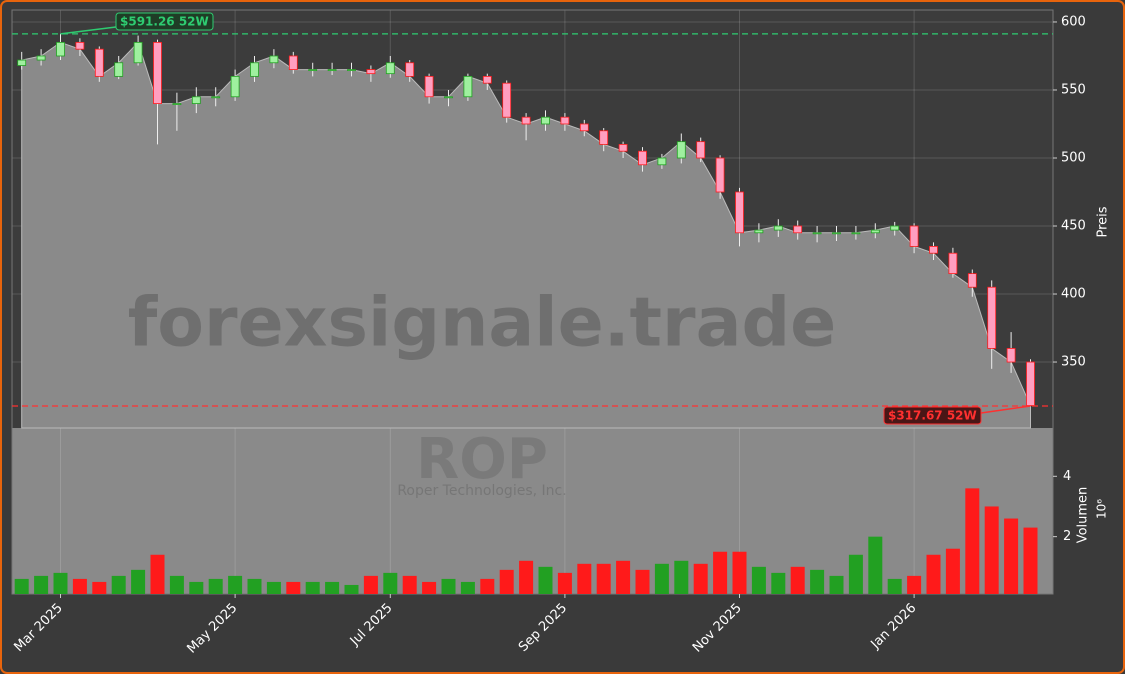 The width and height of the screenshot is (1125, 674). Describe the element at coordinates (1083, 515) in the screenshot. I see `y2-axis-label: Volumen` at that location.